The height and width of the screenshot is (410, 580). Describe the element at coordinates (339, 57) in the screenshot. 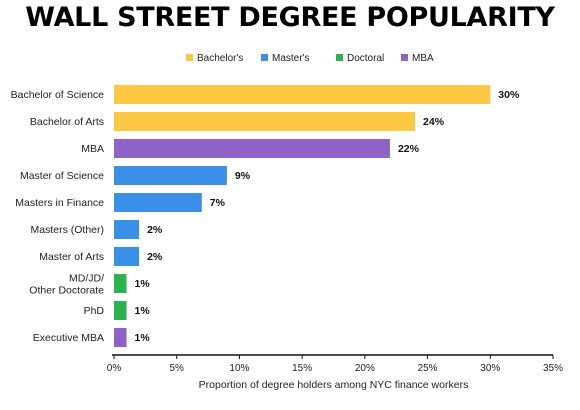

I see `legend-swatch-doctoral` at that location.